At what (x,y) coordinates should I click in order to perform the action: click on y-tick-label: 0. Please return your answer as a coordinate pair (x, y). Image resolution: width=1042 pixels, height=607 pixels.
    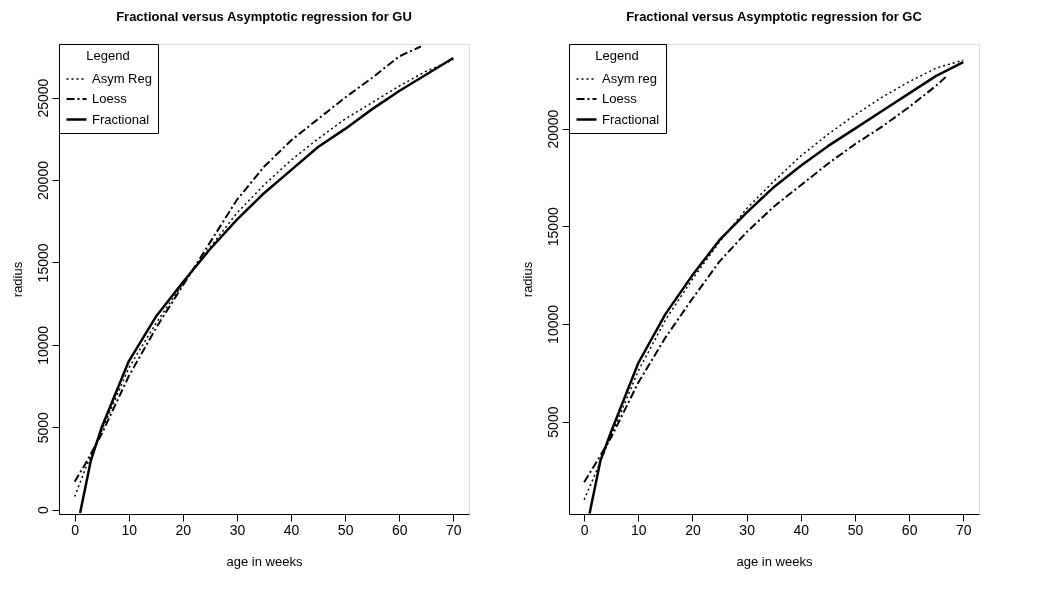
    Looking at the image, I should click on (42, 510).